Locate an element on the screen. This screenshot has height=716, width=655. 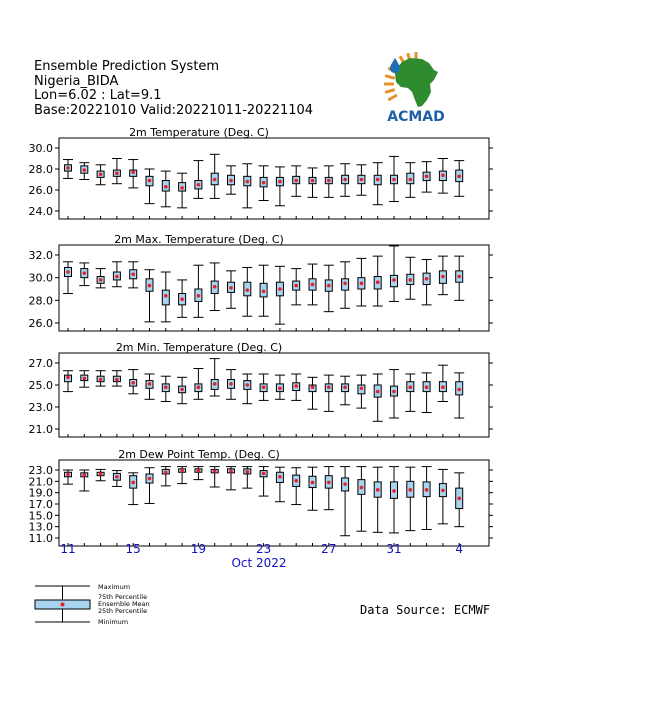
y-tick-label: 25.0 is located at coordinates (41, 385).